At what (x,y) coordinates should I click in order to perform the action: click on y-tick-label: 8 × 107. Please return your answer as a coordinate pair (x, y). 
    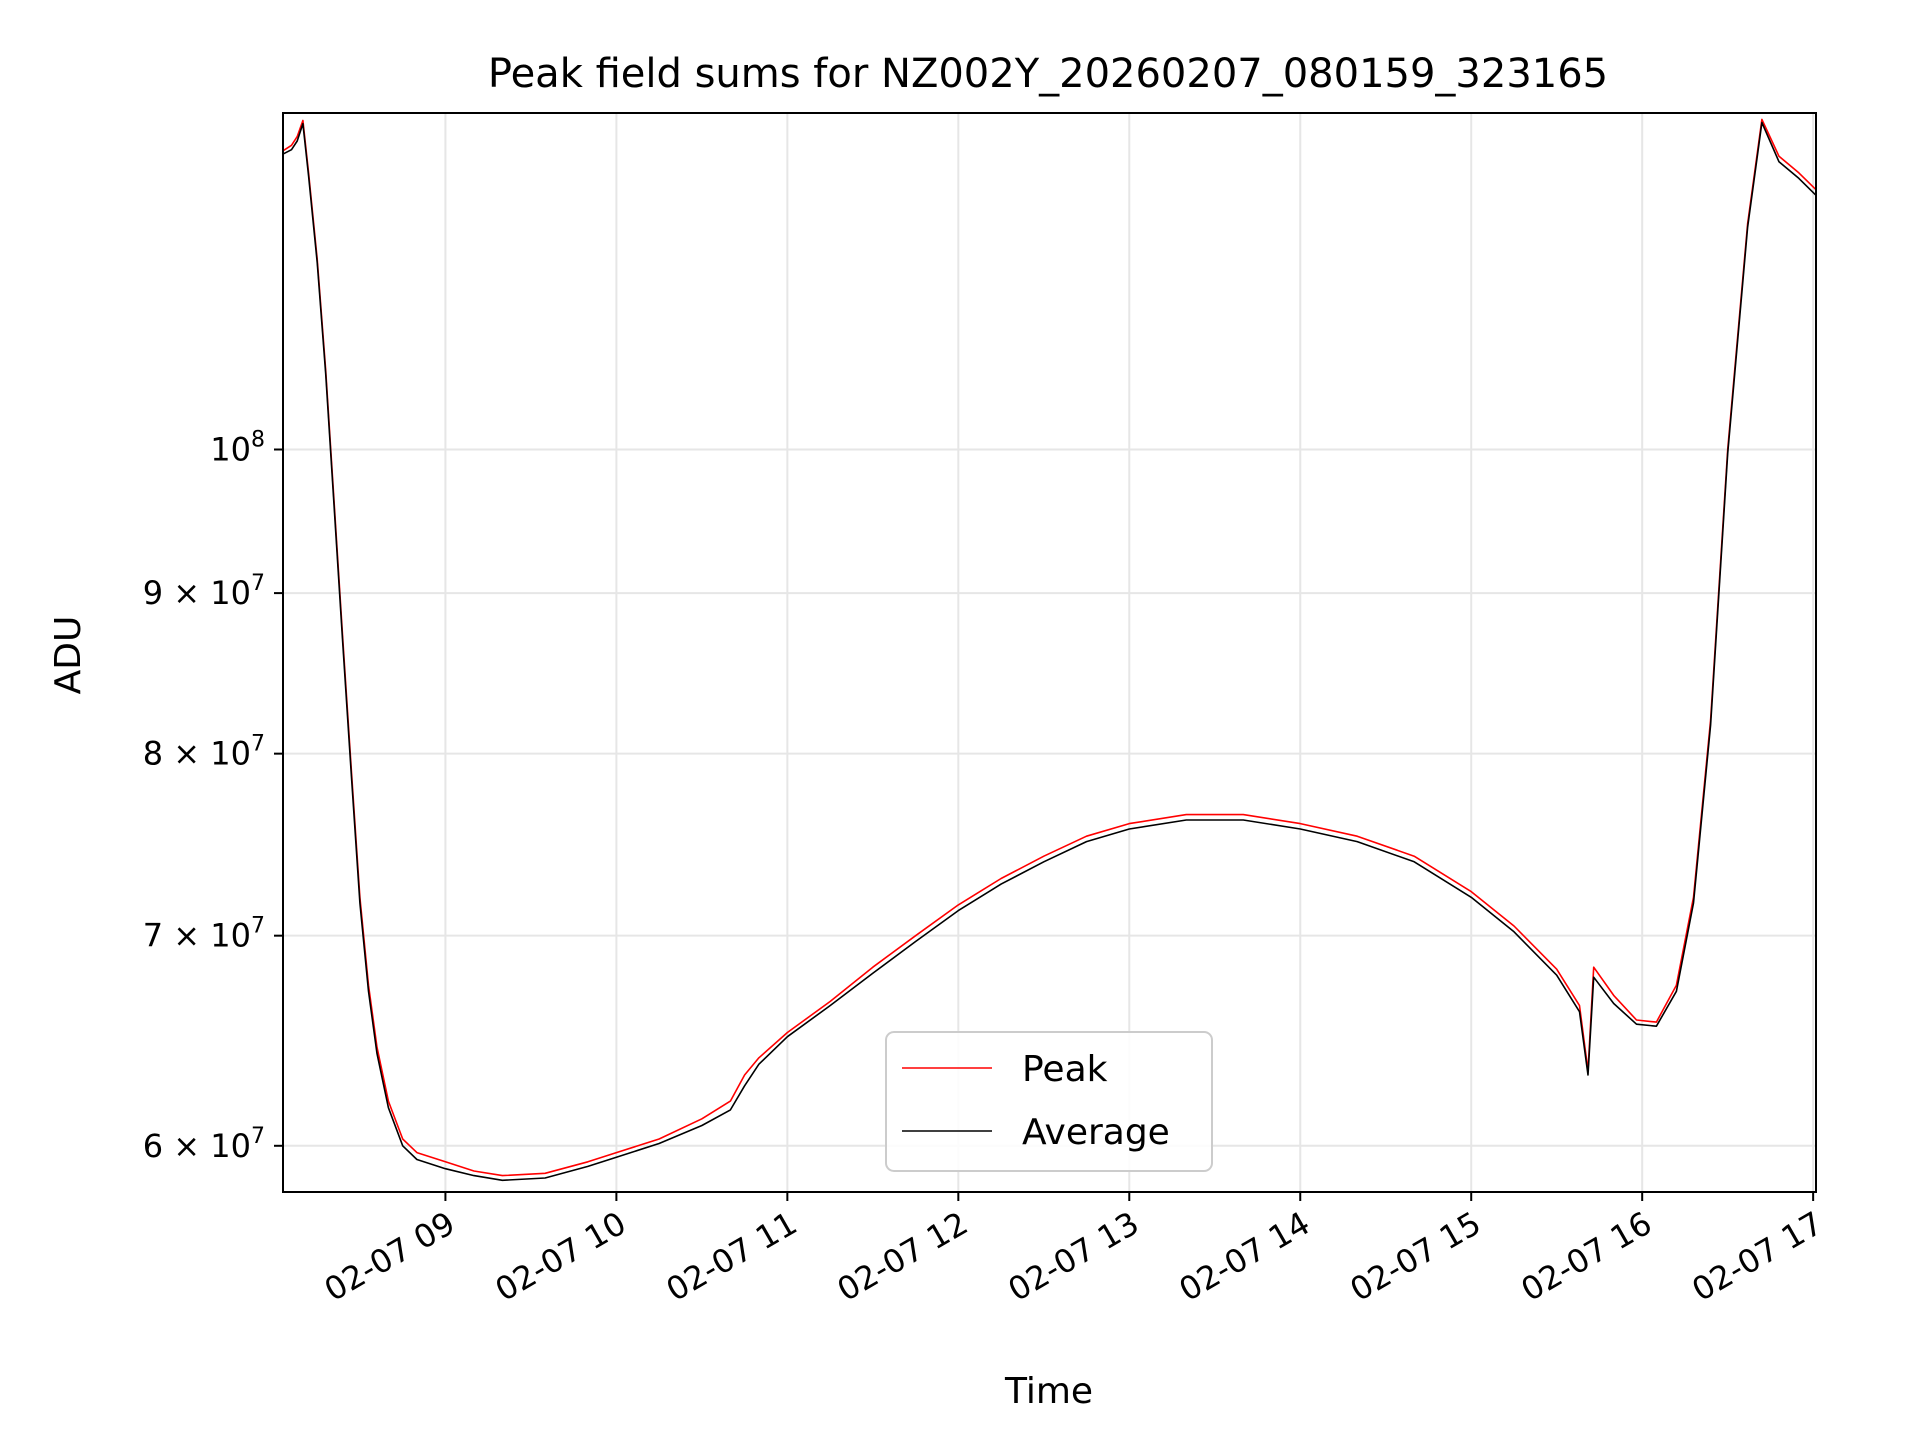
    Looking at the image, I should click on (204, 752).